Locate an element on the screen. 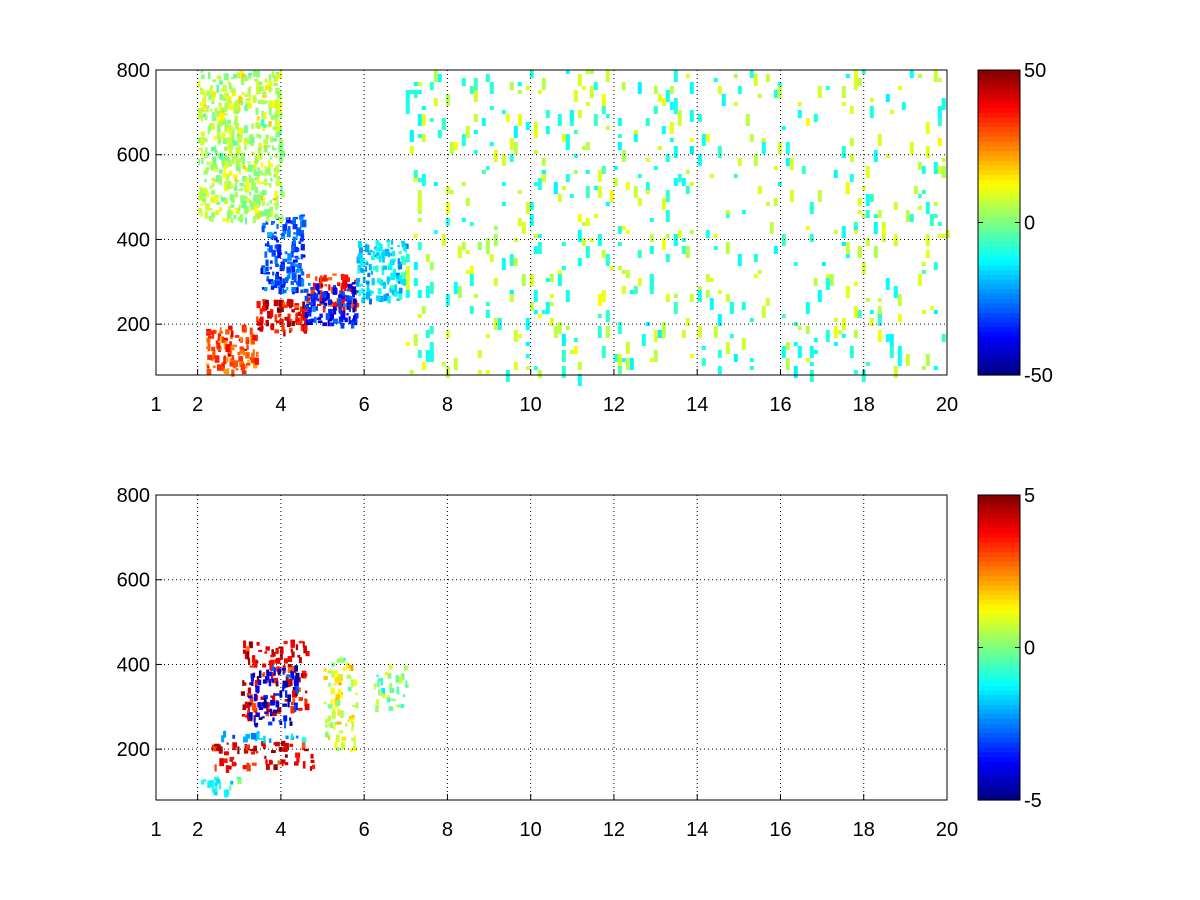  x-tick-label: 12 is located at coordinates (614, 830).